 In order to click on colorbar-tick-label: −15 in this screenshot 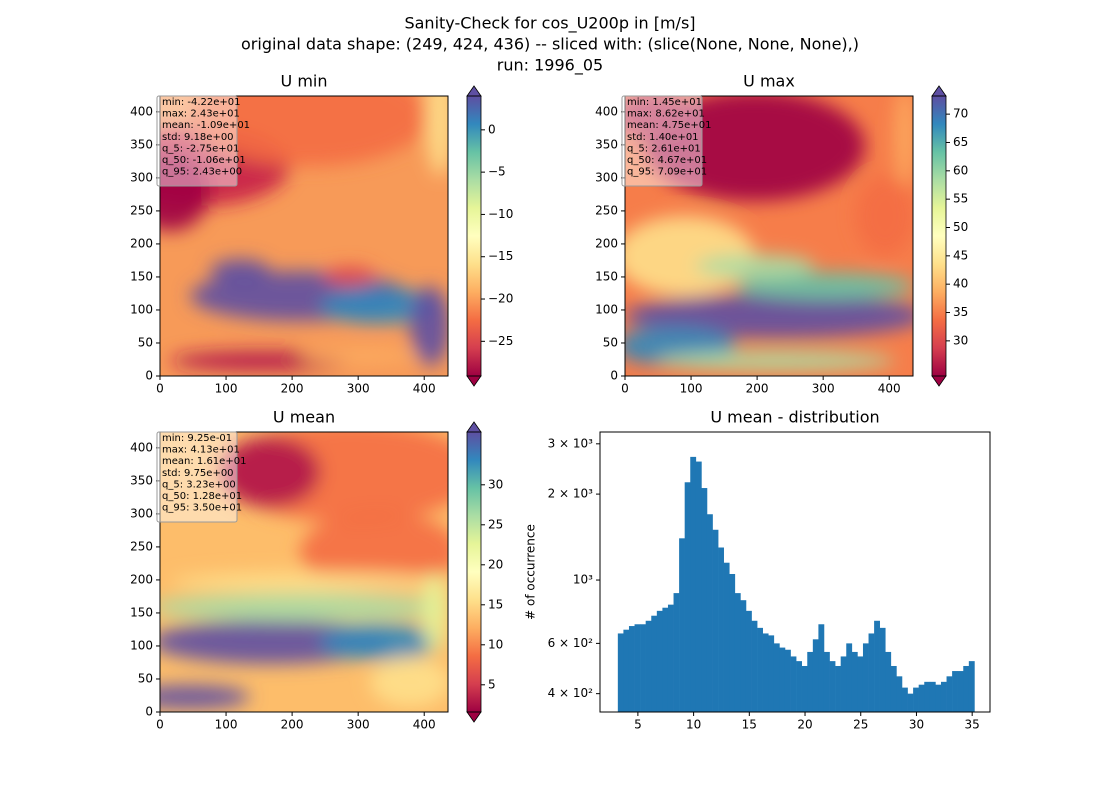, I will do `click(500, 256)`.